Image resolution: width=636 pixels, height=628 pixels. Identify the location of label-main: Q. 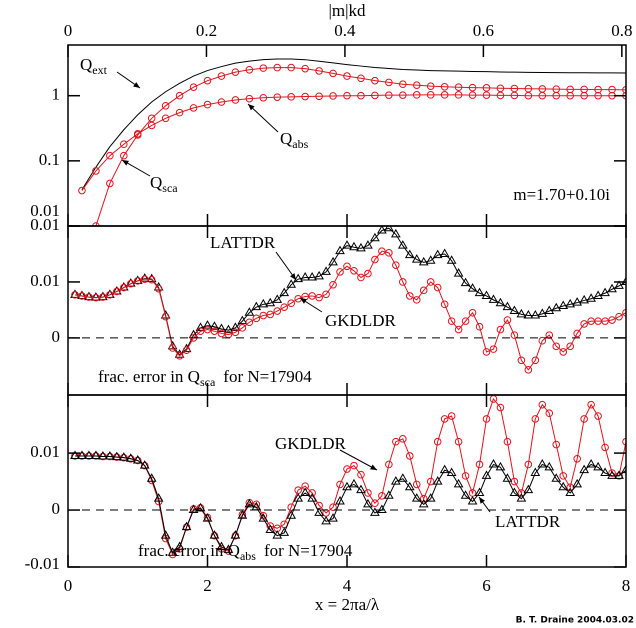
(156, 182).